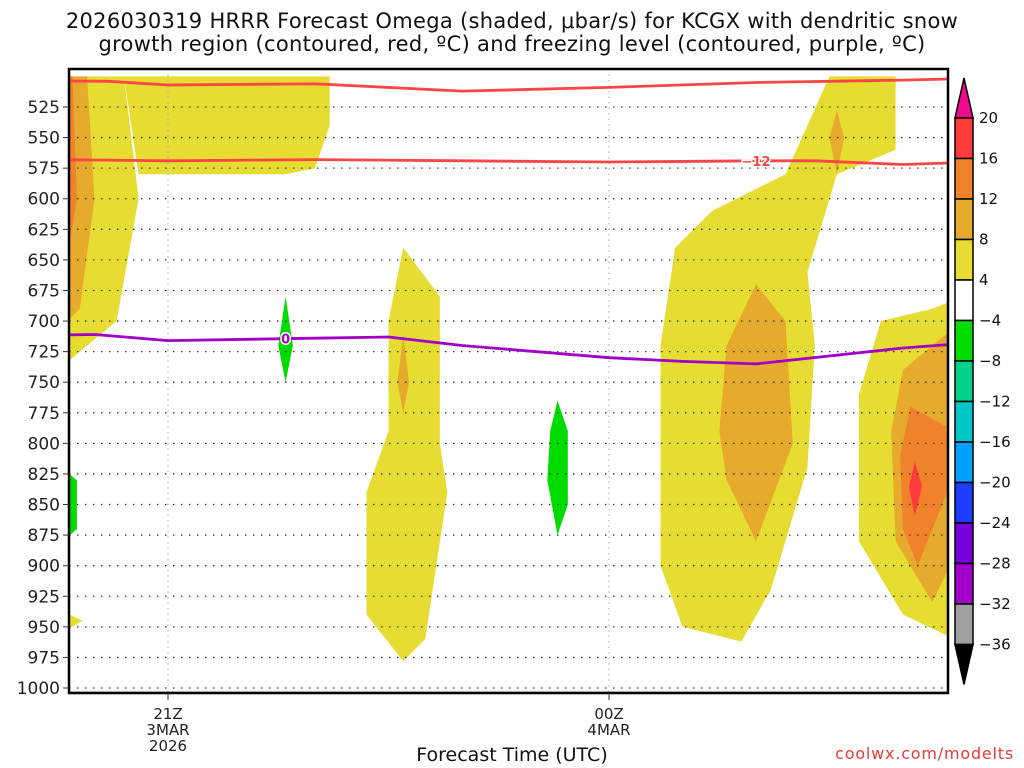 The height and width of the screenshot is (768, 1024). Describe the element at coordinates (44, 444) in the screenshot. I see `y-tick-label-800: 800` at that location.